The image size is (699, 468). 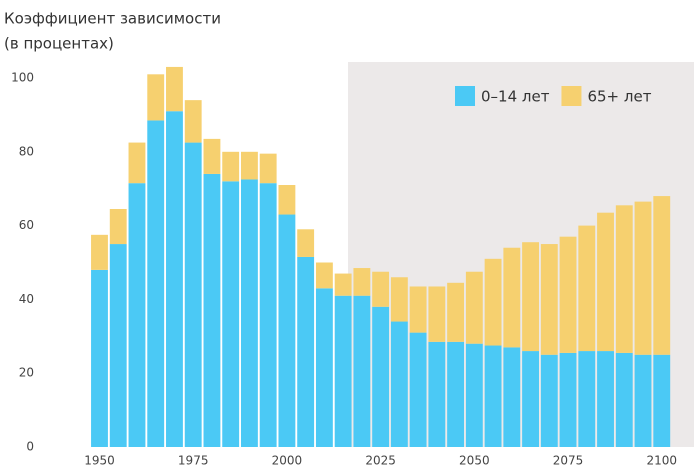 What do you see at coordinates (380, 461) in the screenshot?
I see `x-tick-label: 2025` at bounding box center [380, 461].